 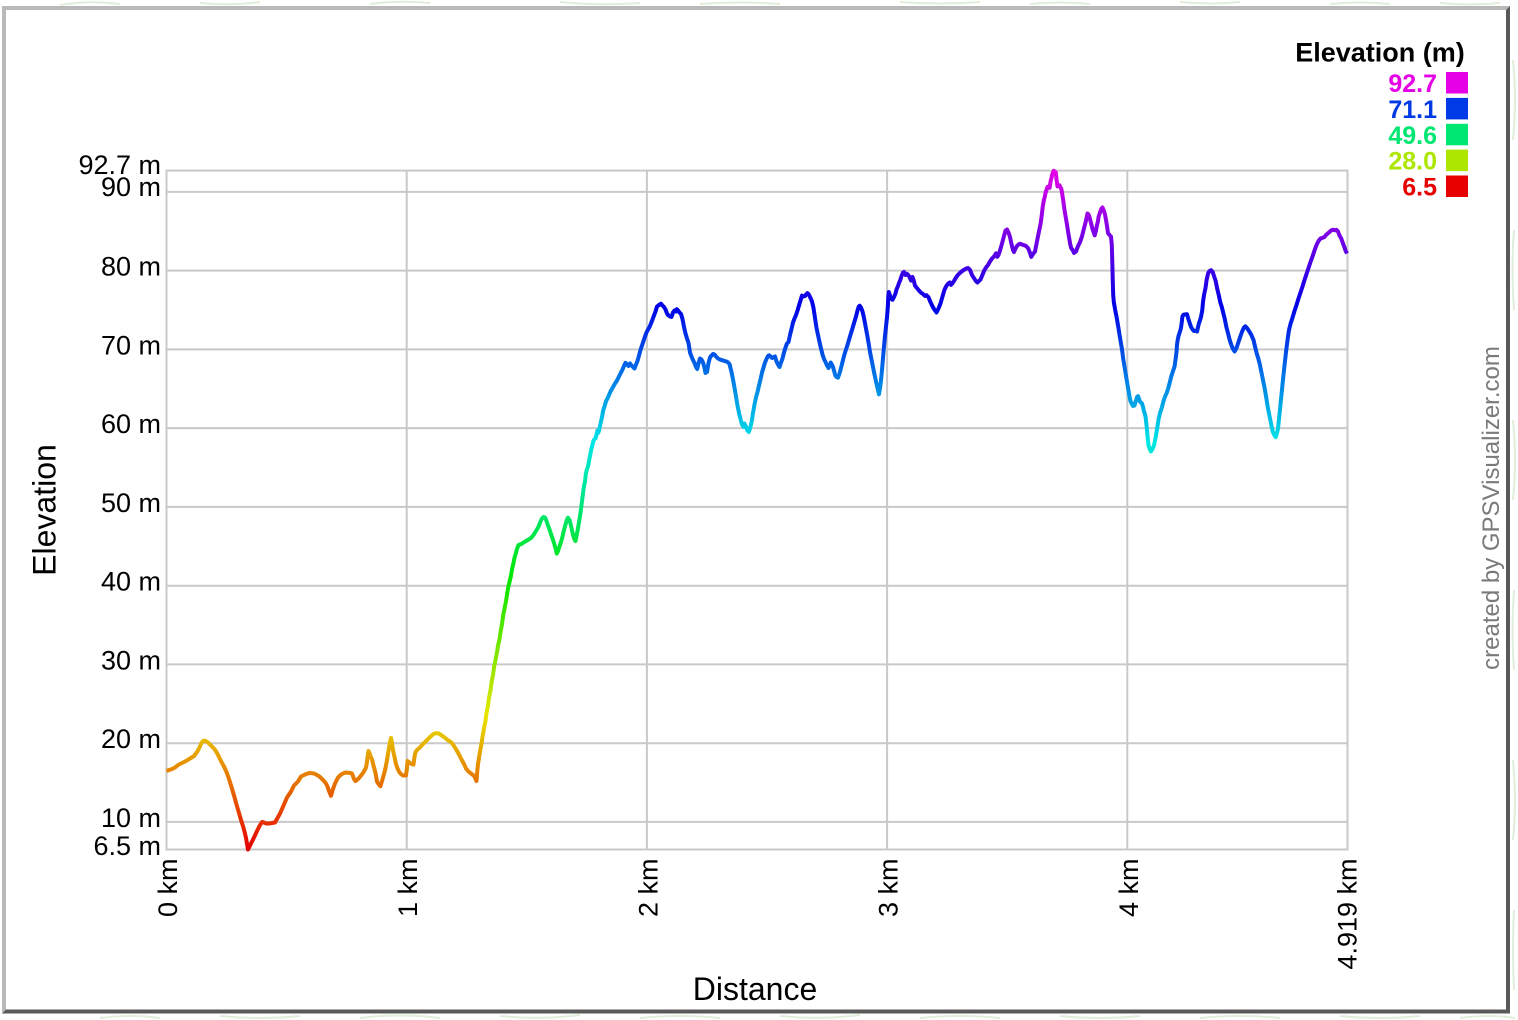 What do you see at coordinates (1380, 53) in the screenshot?
I see `svg-text: Elevation (m)` at bounding box center [1380, 53].